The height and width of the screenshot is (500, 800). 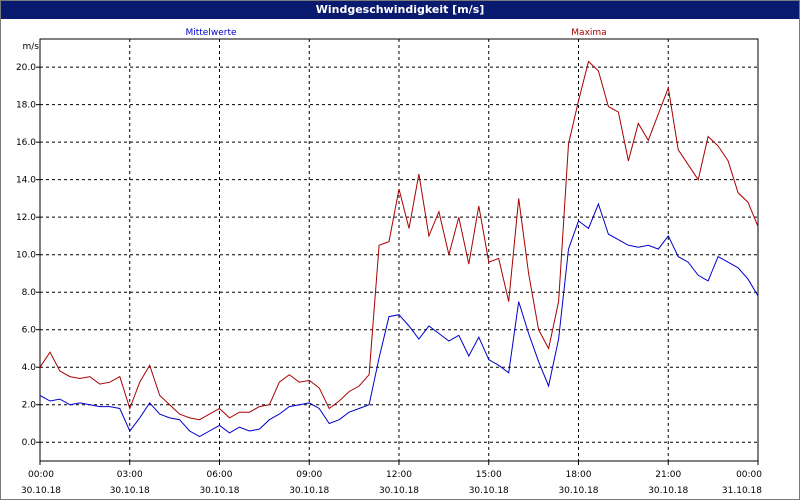 What do you see at coordinates (588, 33) in the screenshot?
I see `legend-maxima: Maxima` at bounding box center [588, 33].